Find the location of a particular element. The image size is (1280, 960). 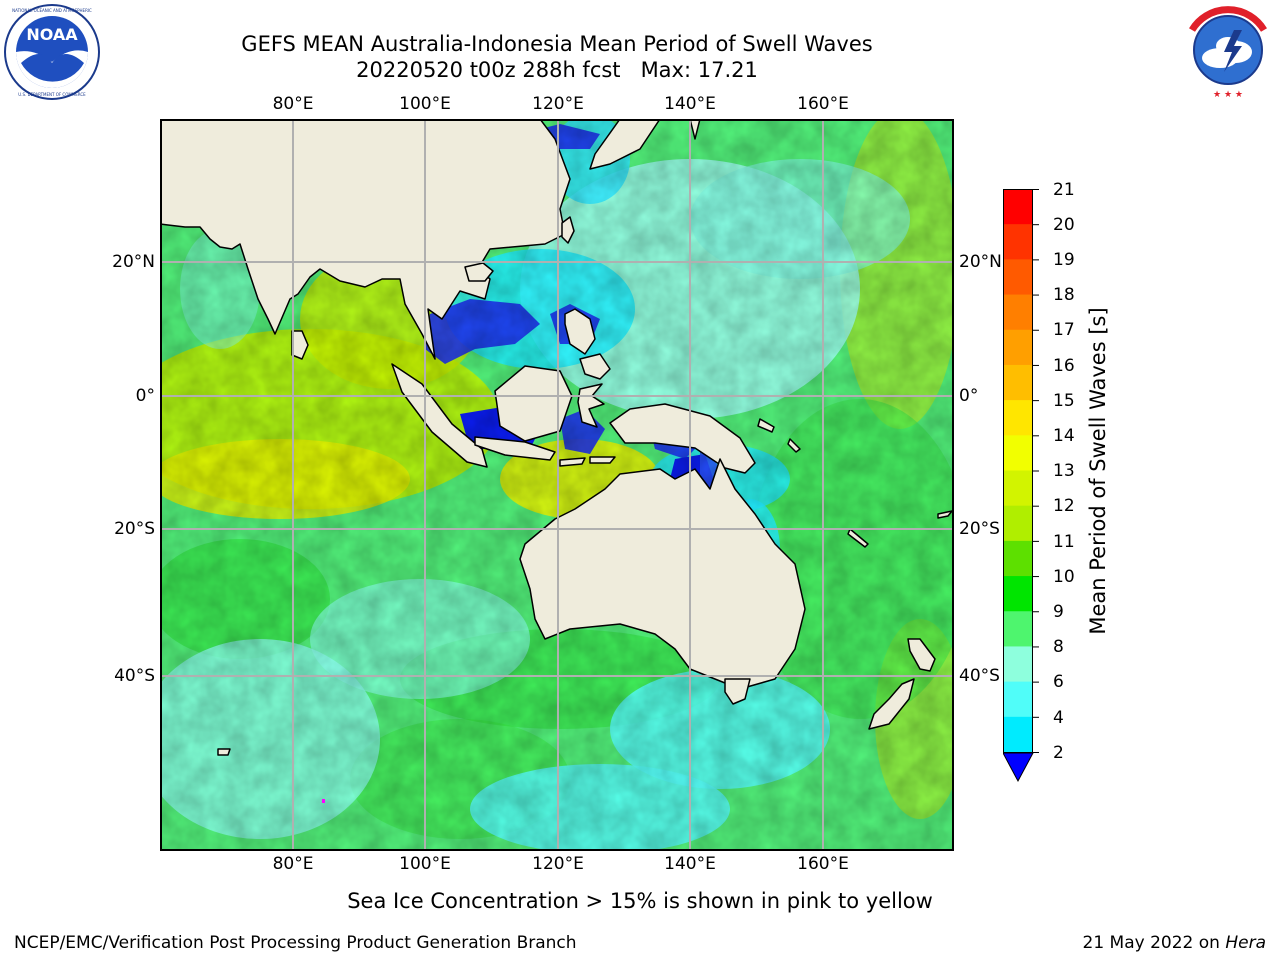

colorbar-tick-17: 17 is located at coordinates (1064, 330).